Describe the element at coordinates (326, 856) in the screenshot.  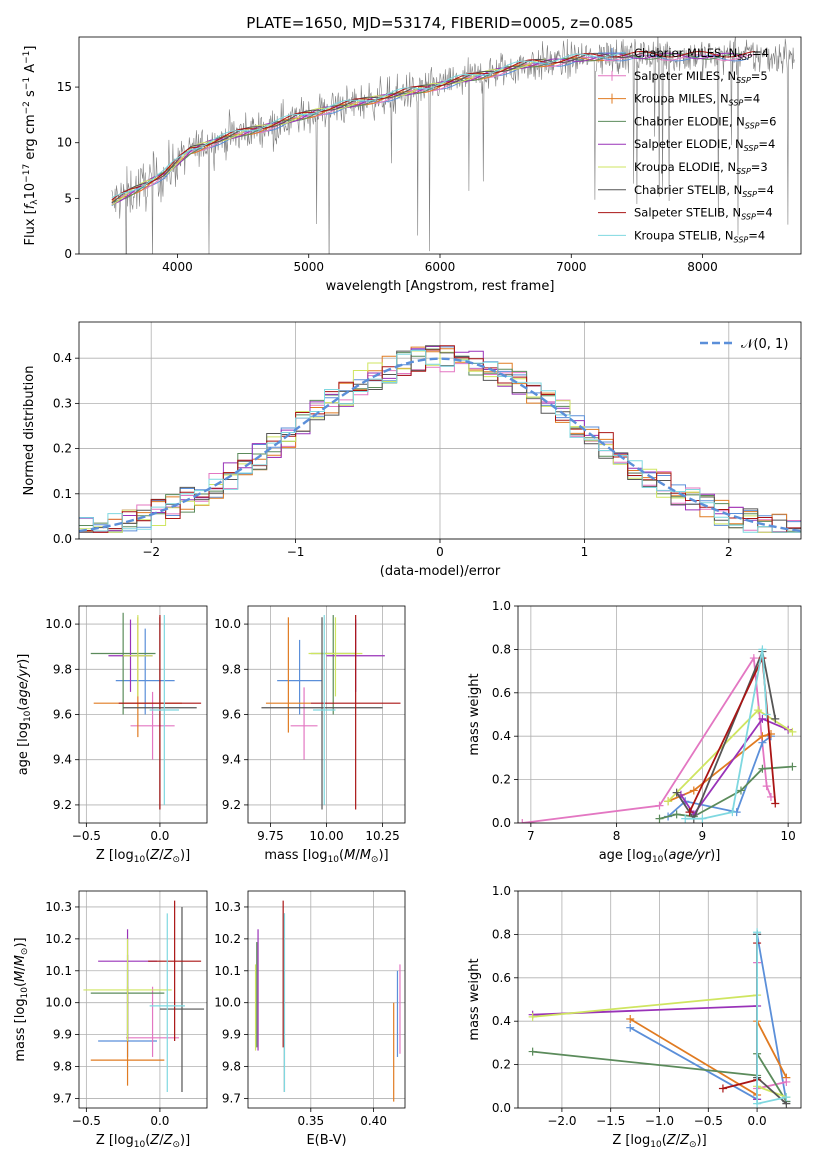
I see `x-axis-label: mass [log10(M/M⊙)]` at that location.